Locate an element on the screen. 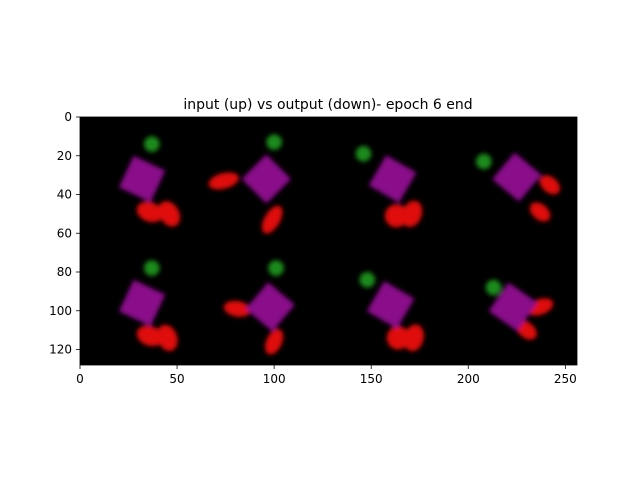 This screenshot has width=640, height=480. x-tick-label: 150 is located at coordinates (371, 379).